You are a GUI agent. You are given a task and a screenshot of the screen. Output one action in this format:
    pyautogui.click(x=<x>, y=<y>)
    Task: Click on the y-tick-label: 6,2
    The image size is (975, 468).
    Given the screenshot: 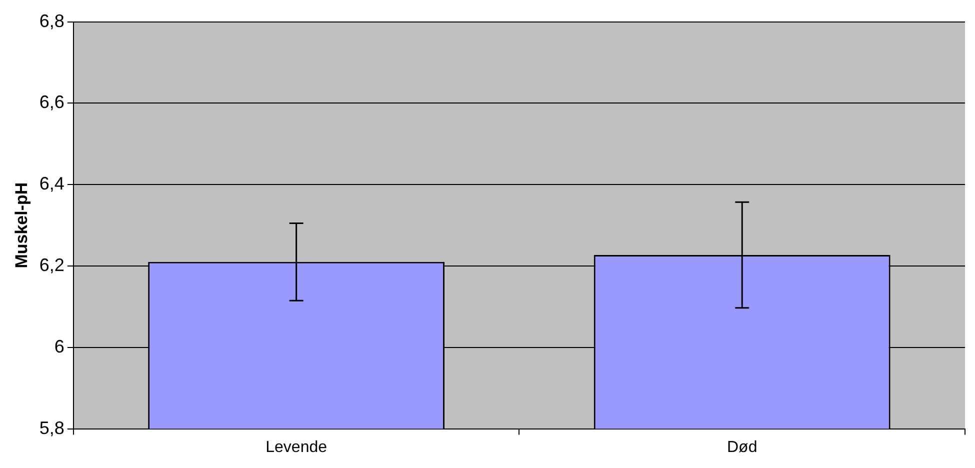 What is the action you would take?
    pyautogui.click(x=51, y=264)
    